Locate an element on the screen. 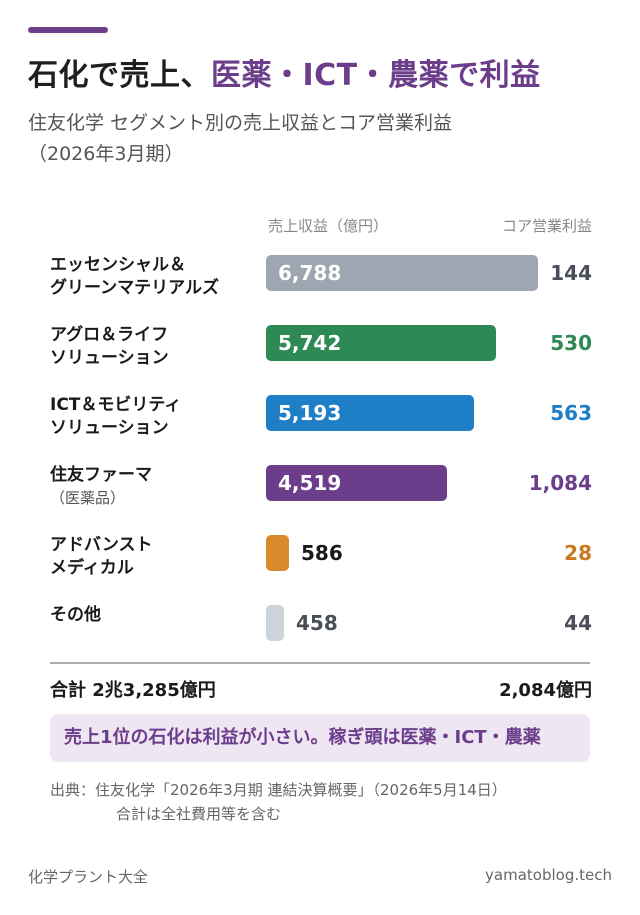  source-line1: 出典：住友化学「2026年3月期 連結決算概要」（2026年5月14日） is located at coordinates (278, 790).